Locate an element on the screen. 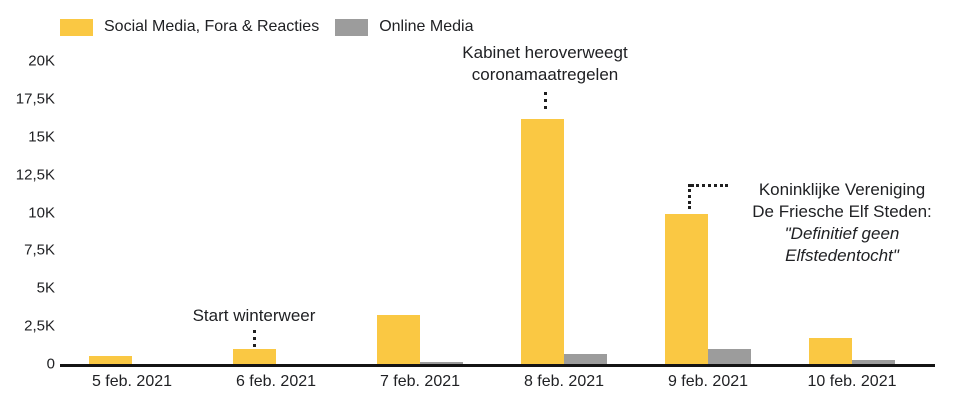 This screenshot has height=407, width=954. legend-item-online-media: Online Media is located at coordinates (404, 27).